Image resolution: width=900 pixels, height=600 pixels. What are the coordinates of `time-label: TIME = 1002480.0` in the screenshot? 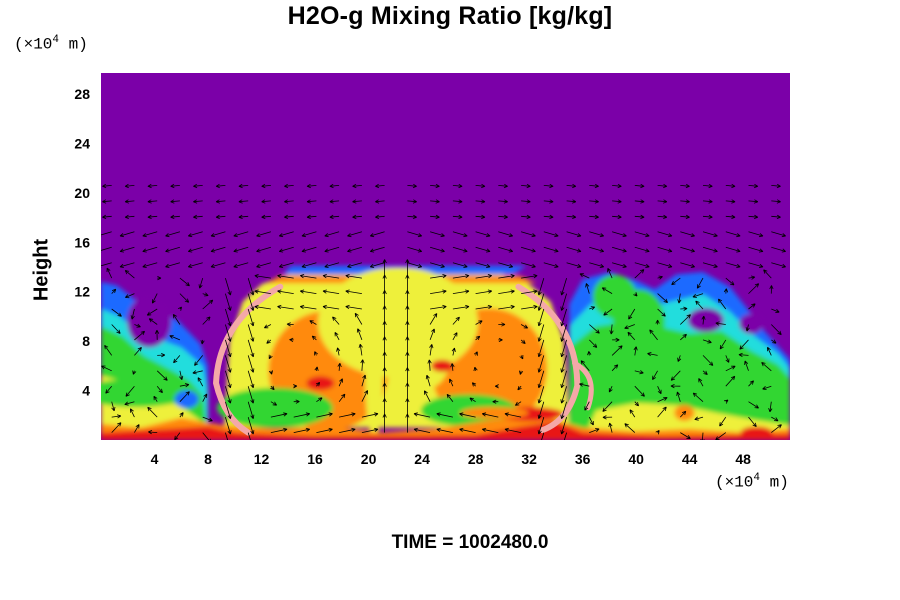 It's located at (470, 542).